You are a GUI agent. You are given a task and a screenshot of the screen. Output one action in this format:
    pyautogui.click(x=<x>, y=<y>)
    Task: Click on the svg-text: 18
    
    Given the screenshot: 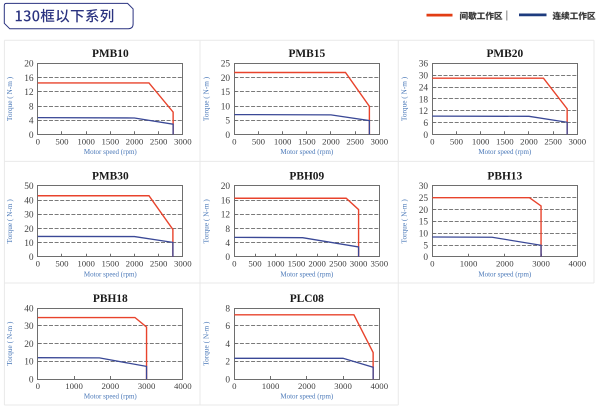 What is the action you would take?
    pyautogui.click(x=424, y=100)
    